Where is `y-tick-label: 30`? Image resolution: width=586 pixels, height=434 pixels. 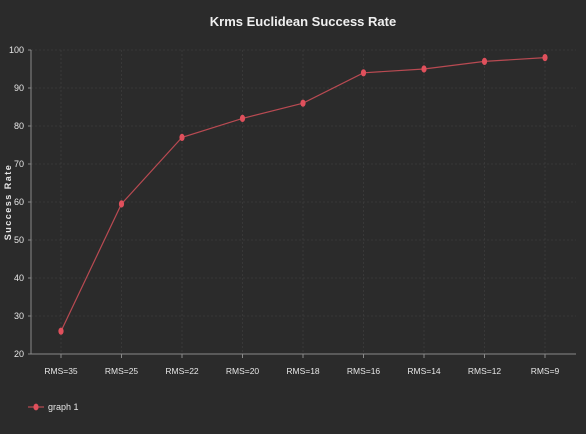 y-tick-label: 30 is located at coordinates (19, 316).